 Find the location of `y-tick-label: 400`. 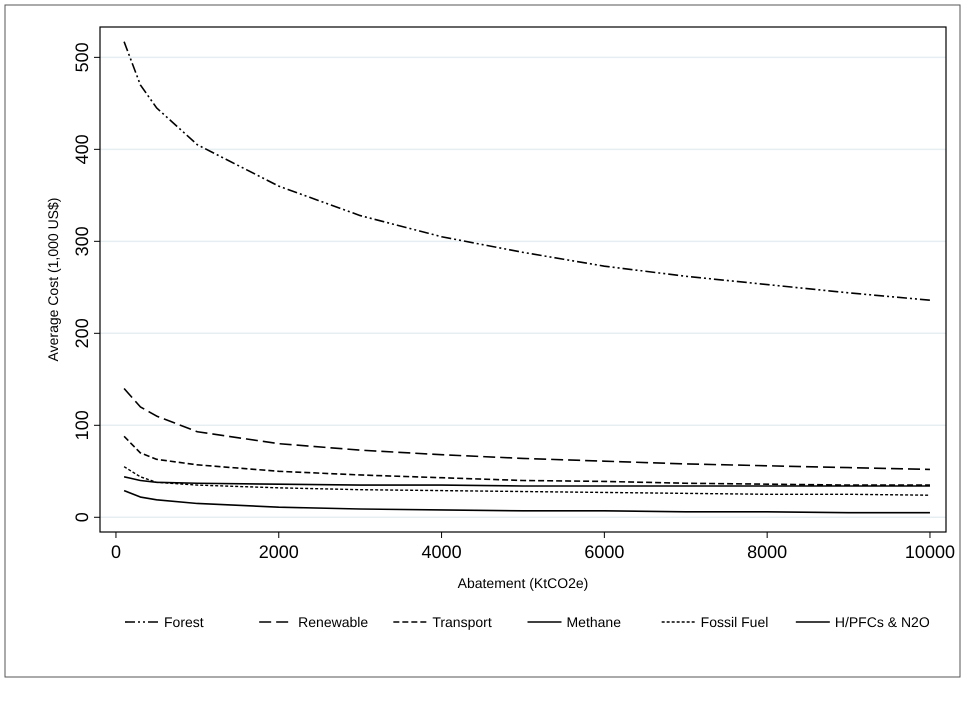

y-tick-label: 400 is located at coordinates (82, 149).